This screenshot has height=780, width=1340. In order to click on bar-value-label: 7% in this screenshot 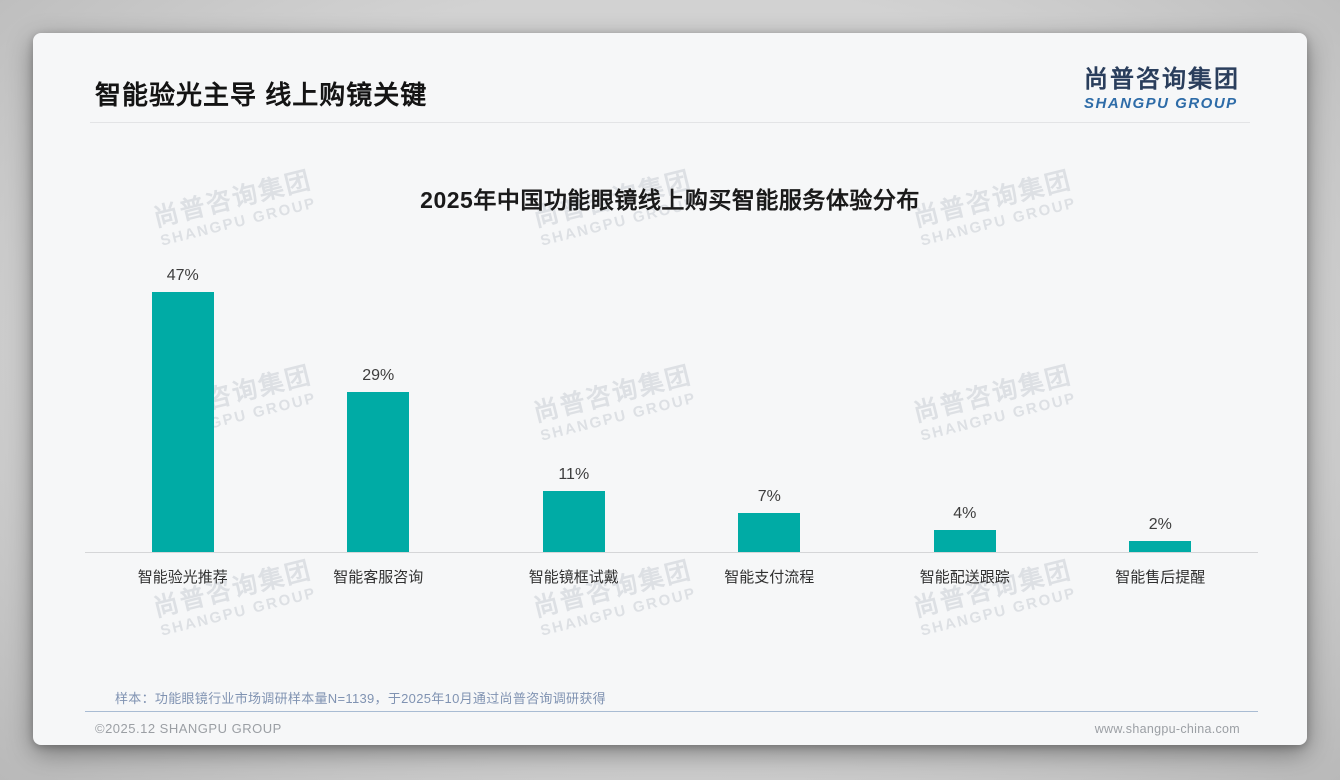, I will do `click(769, 496)`.